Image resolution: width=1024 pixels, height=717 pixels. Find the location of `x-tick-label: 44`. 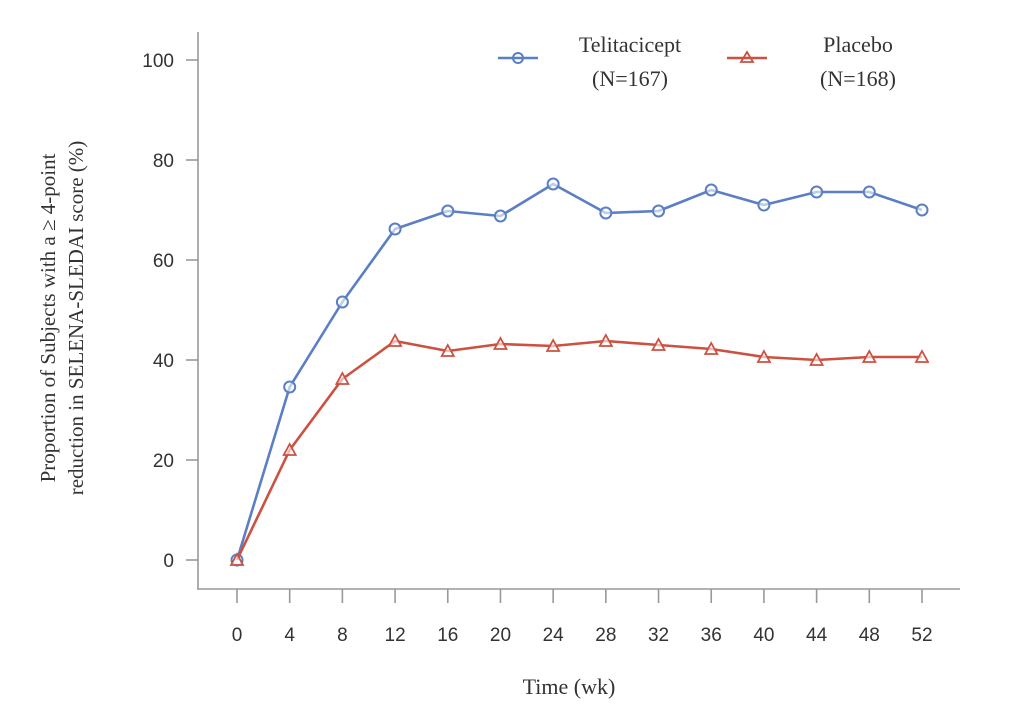

x-tick-label: 44 is located at coordinates (817, 635).